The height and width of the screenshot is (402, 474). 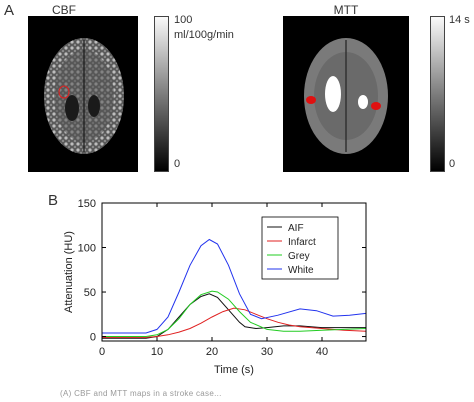 What do you see at coordinates (83, 94) in the screenshot?
I see `cbf-map` at bounding box center [83, 94].